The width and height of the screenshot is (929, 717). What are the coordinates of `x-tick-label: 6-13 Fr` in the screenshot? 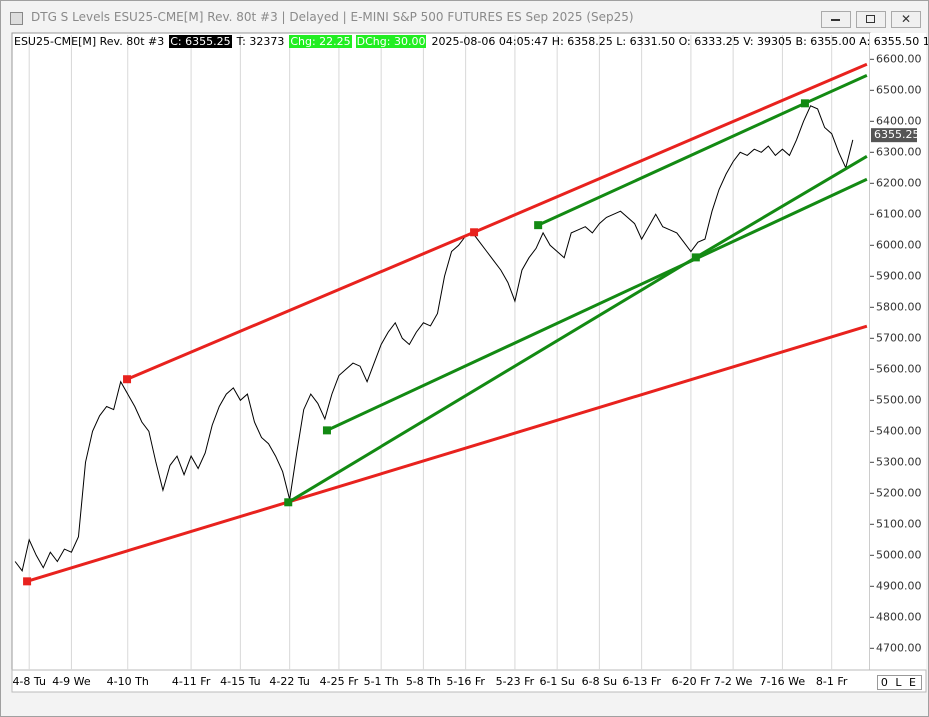 It's located at (641, 681).